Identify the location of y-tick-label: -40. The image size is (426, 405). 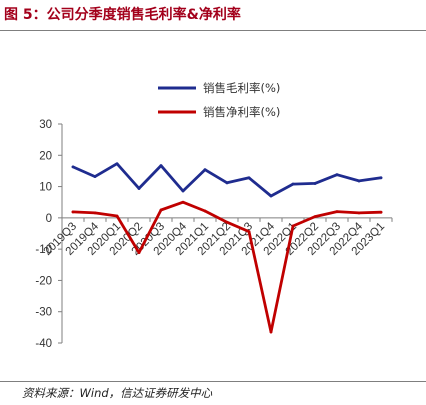
(43, 344).